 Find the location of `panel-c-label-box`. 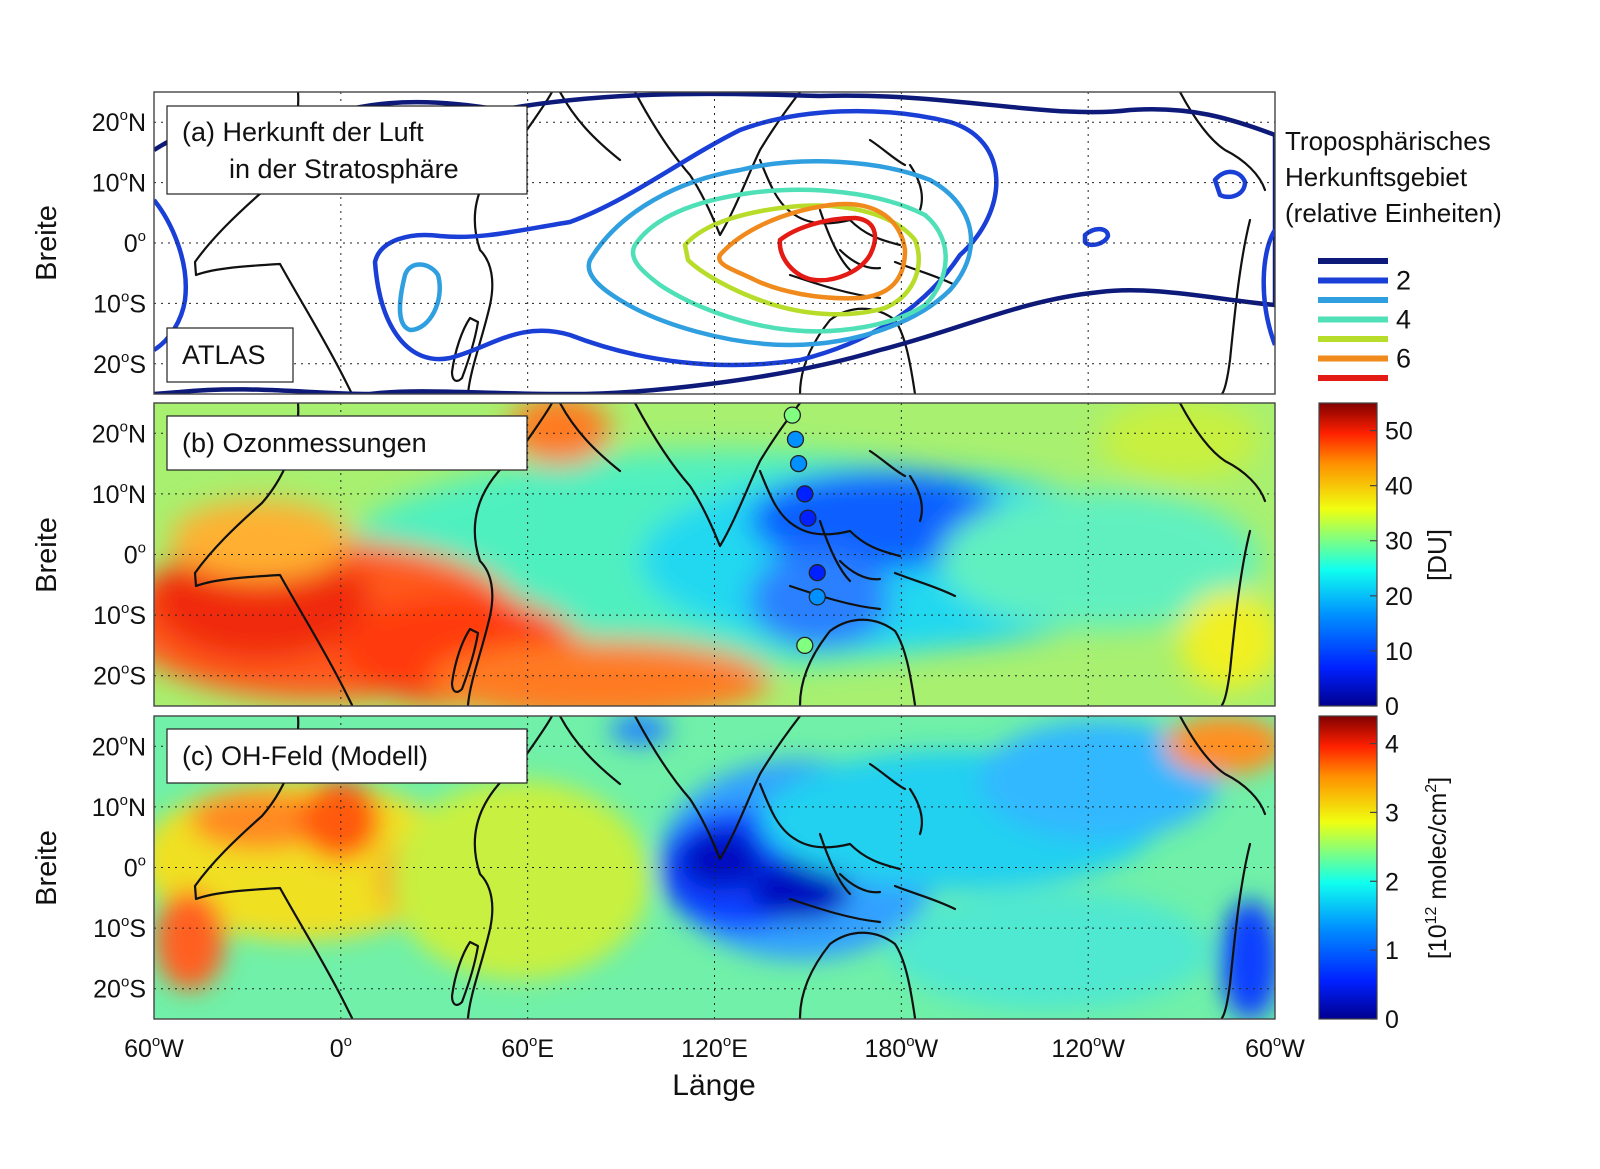

panel-c-label-box is located at coordinates (347, 756).